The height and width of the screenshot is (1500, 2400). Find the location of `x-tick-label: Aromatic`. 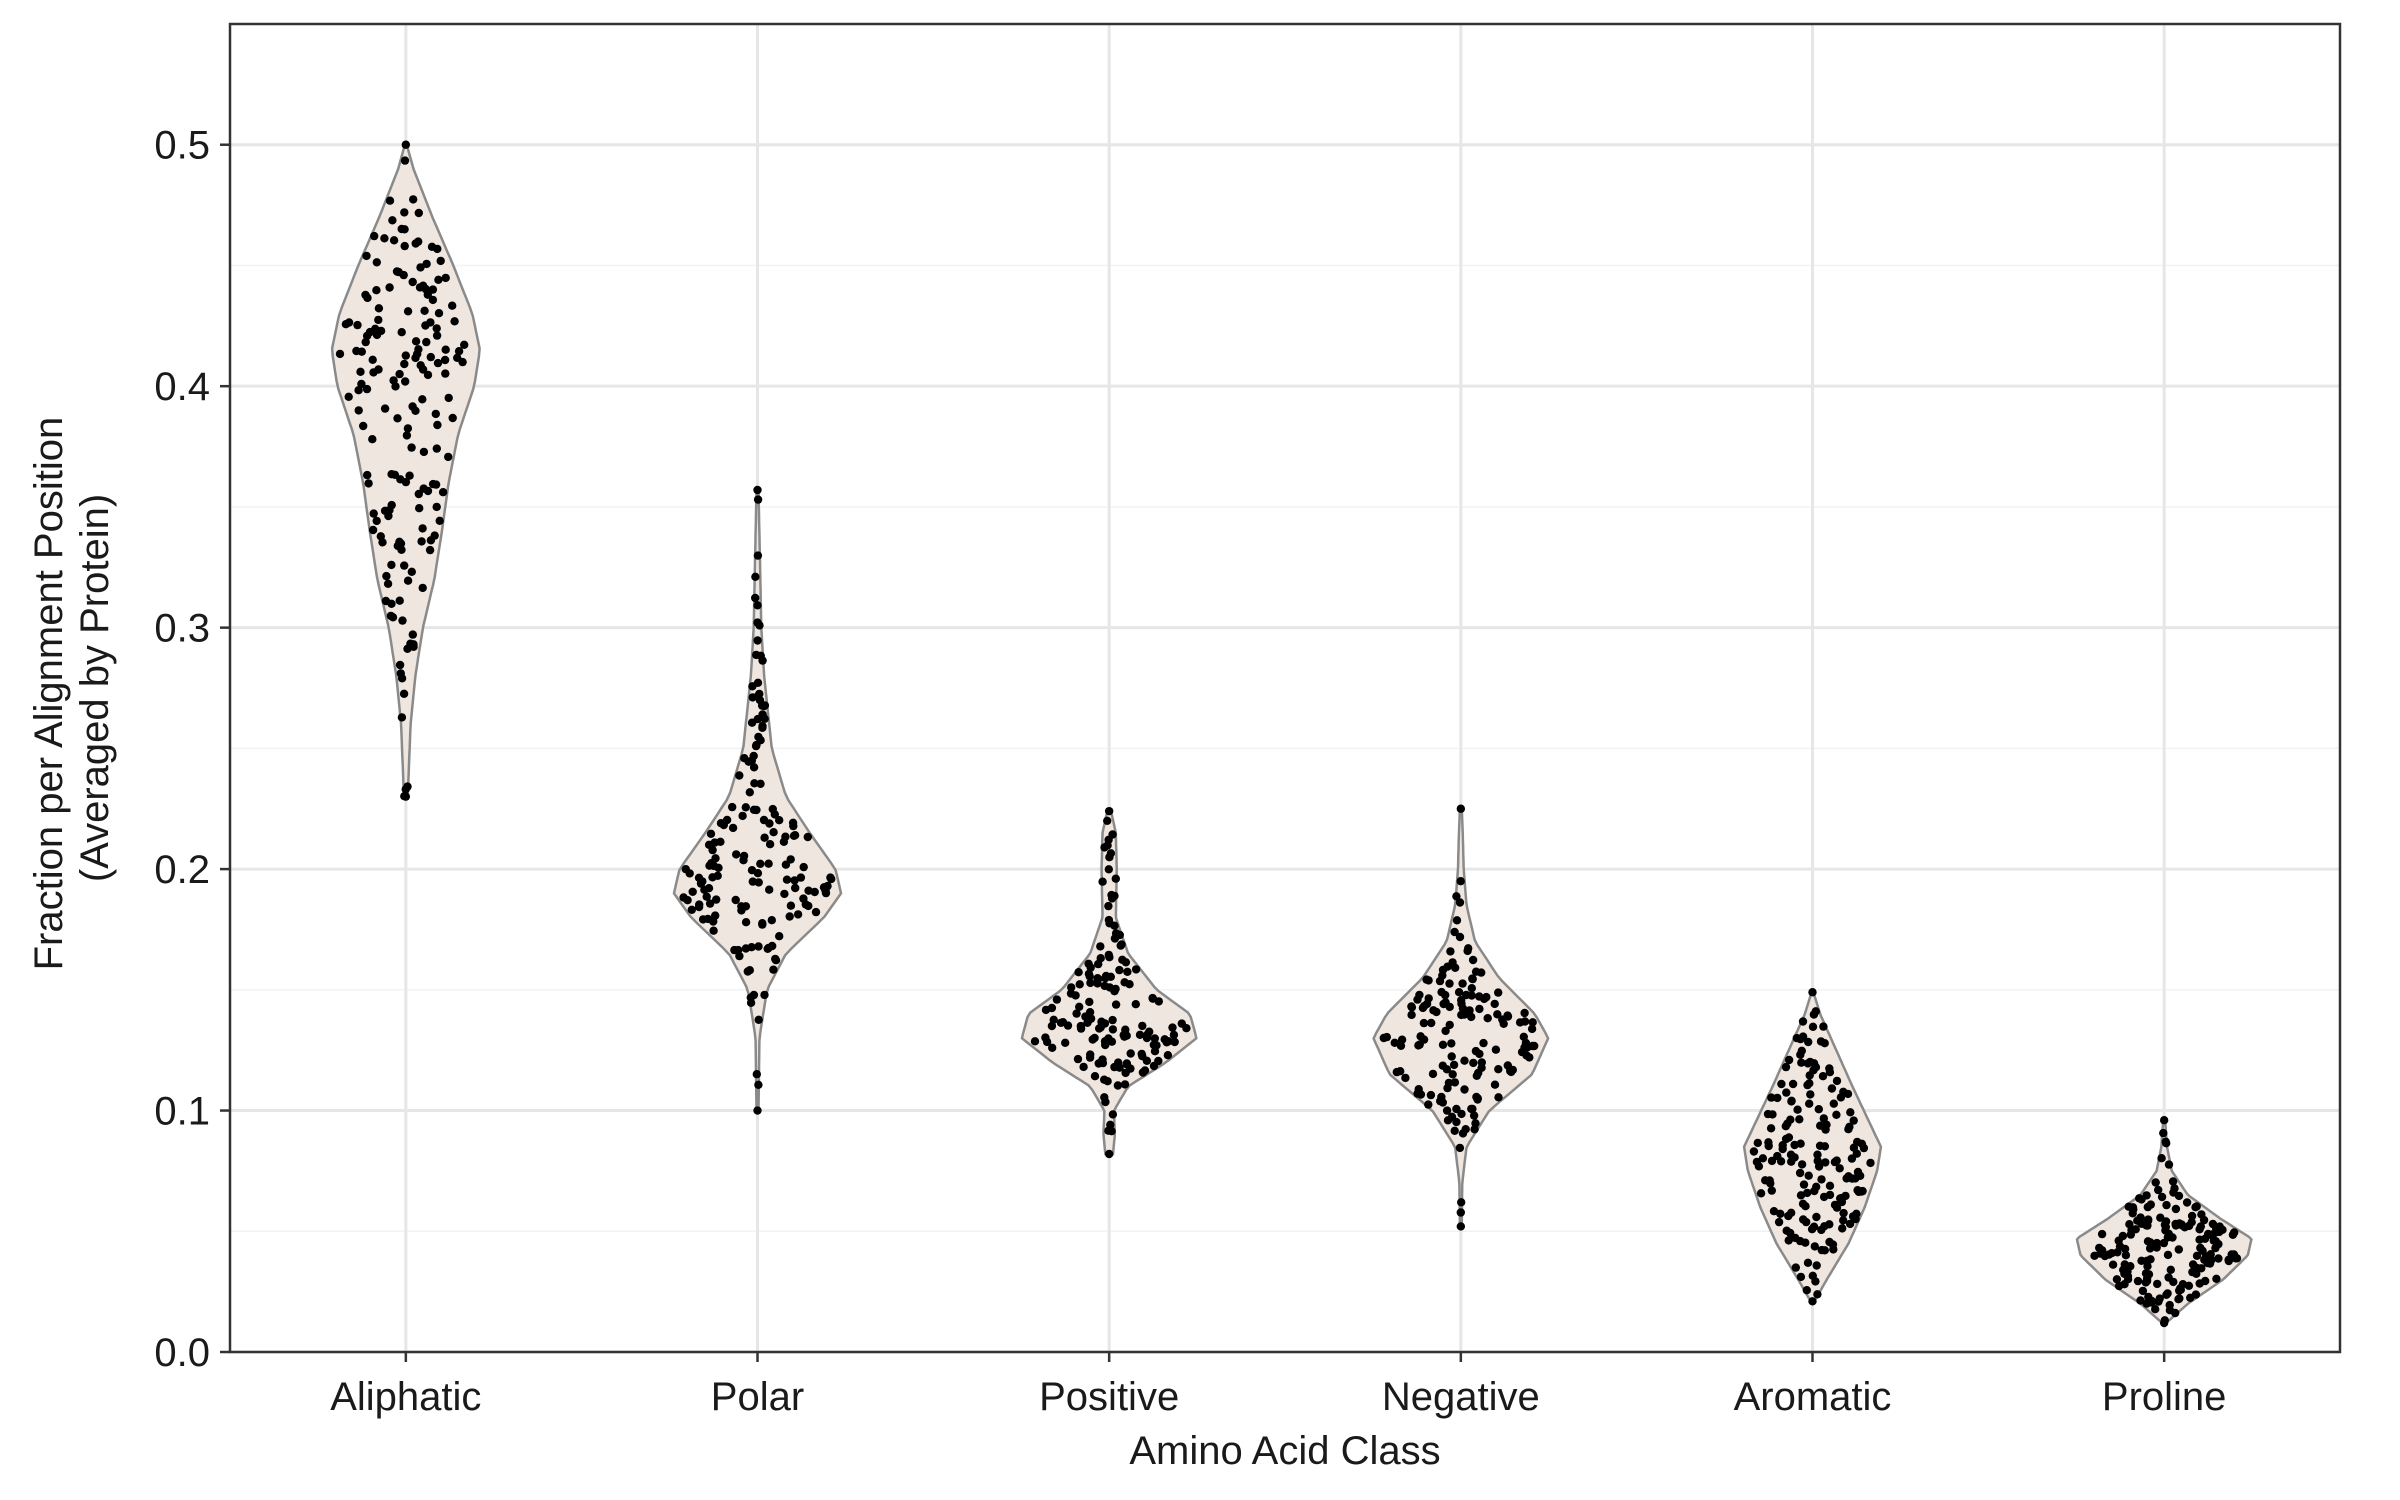

x-tick-label: Aromatic is located at coordinates (1813, 1397).